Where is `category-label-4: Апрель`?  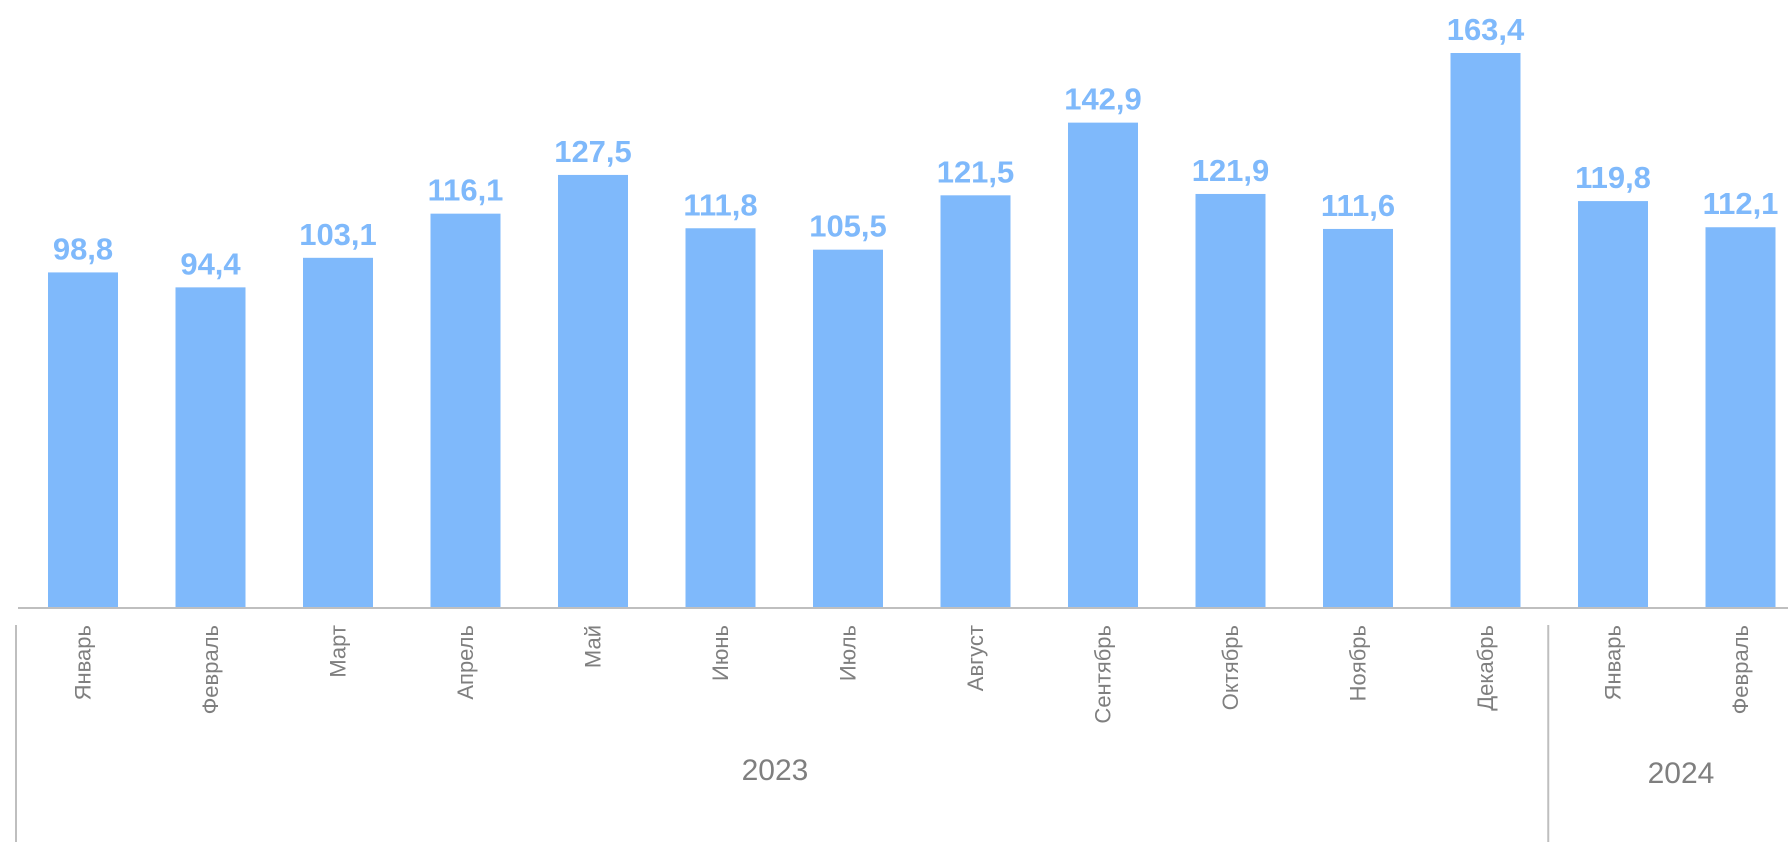
category-label-4: Апрель is located at coordinates (465, 662).